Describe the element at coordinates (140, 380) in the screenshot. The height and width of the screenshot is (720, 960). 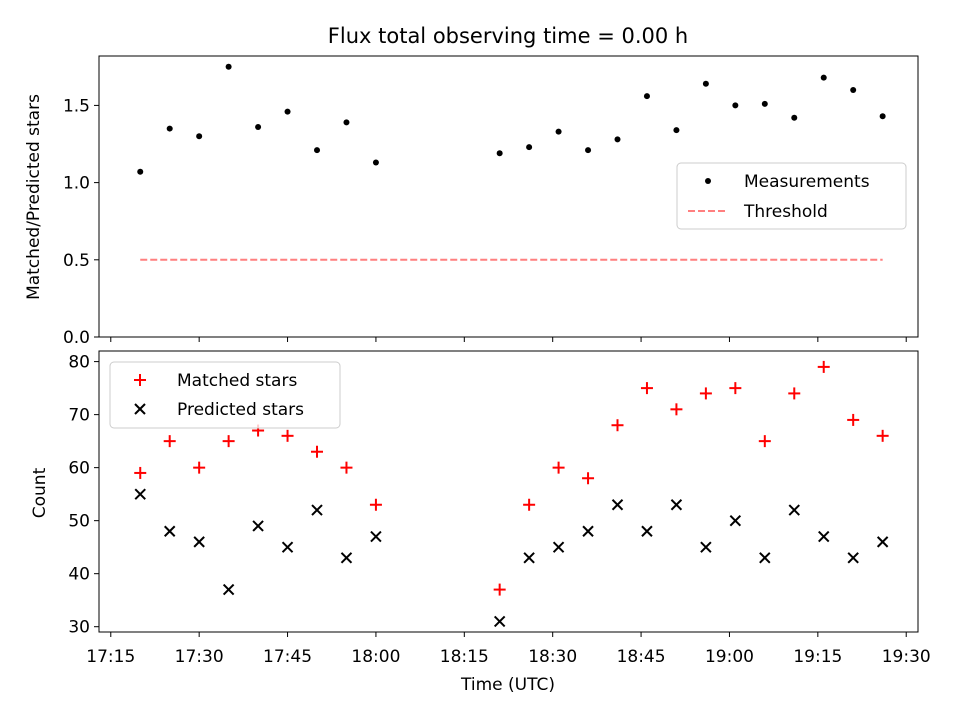
I see `legend-marker-matched` at that location.